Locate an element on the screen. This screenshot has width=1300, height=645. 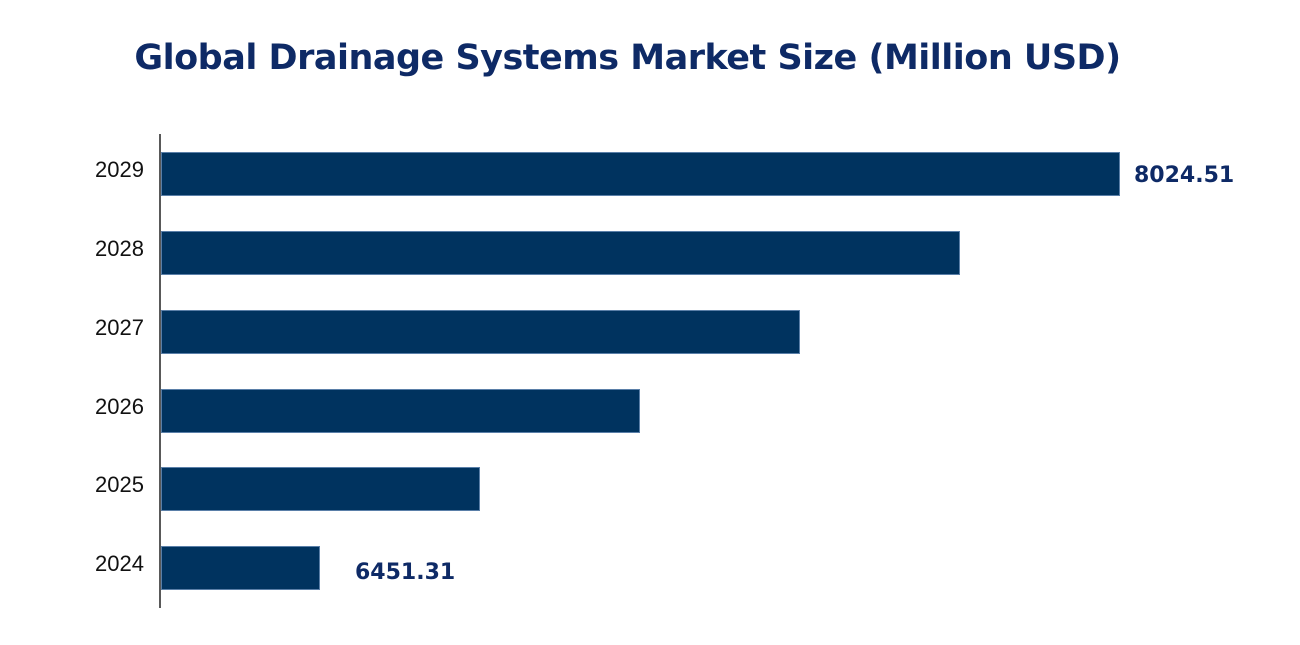
y-tick-label: 2029 is located at coordinates (119, 169).